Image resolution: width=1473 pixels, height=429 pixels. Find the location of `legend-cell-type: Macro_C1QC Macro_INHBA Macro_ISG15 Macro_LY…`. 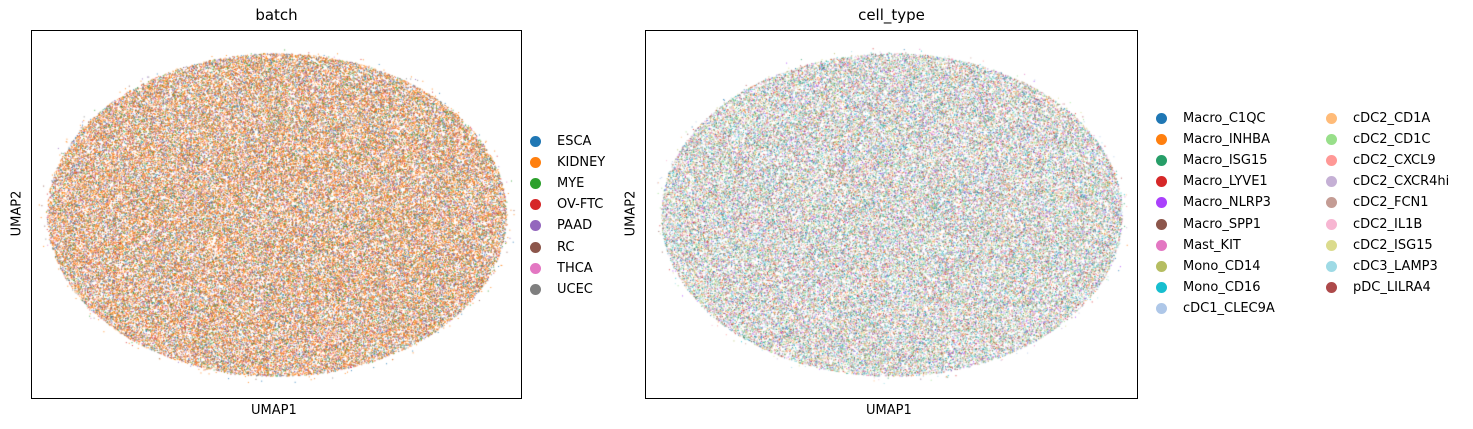

legend-cell-type: Macro_C1QC Macro_INHBA Macro_ISG15 Macro_LY… is located at coordinates (1311, 218).